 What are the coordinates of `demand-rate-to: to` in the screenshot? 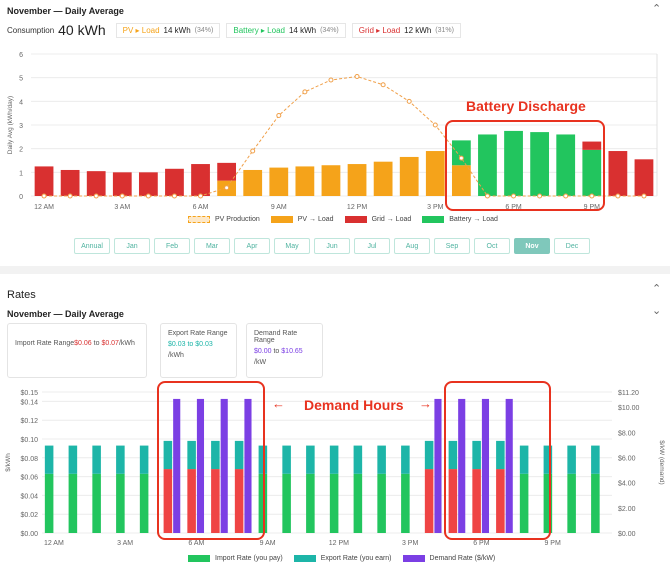 It's located at (276, 351).